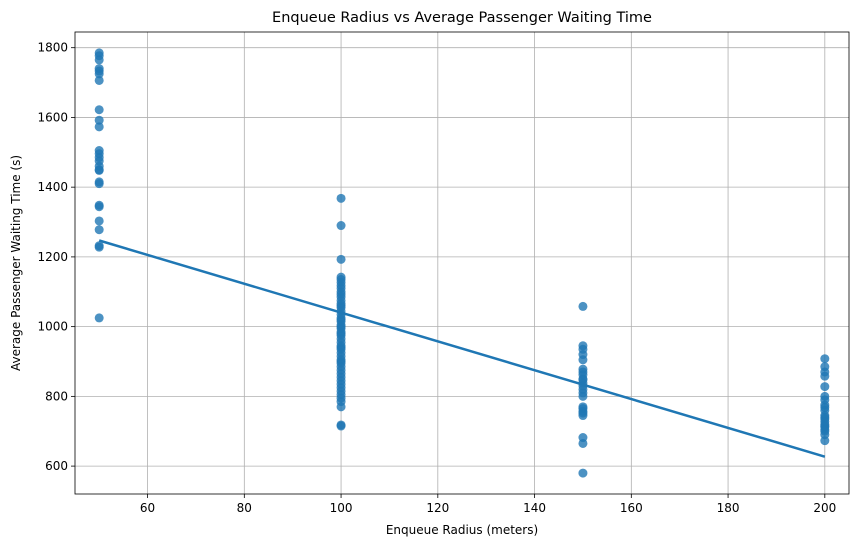  I want to click on x-tick-label: 60, so click(147, 508).